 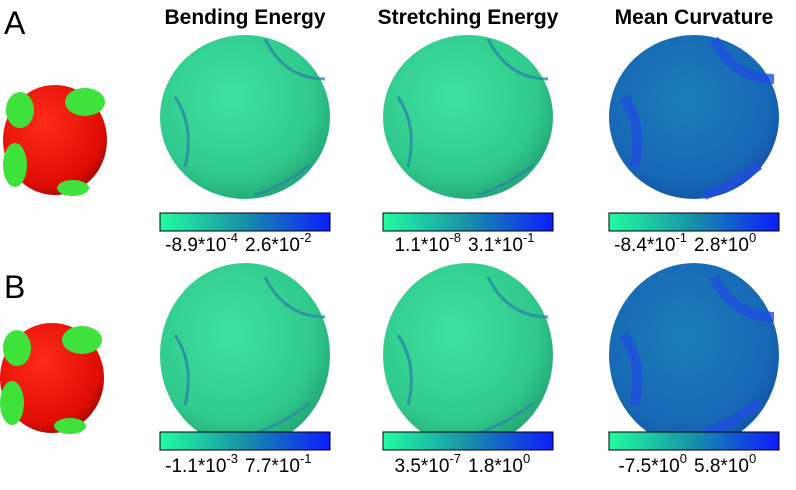 I want to click on panel-label: A, so click(x=15, y=23).